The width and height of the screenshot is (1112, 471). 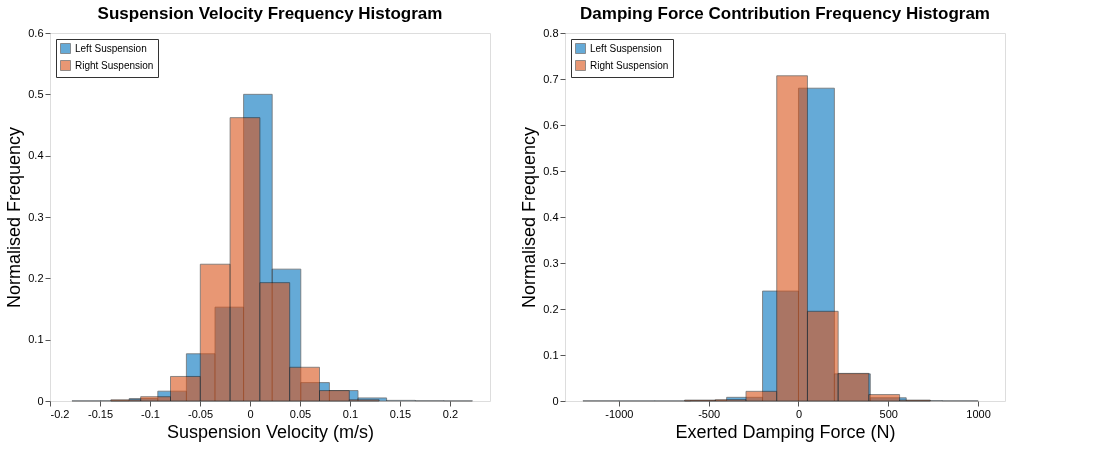 I want to click on x-tick-label: -0.15, so click(x=100, y=413).